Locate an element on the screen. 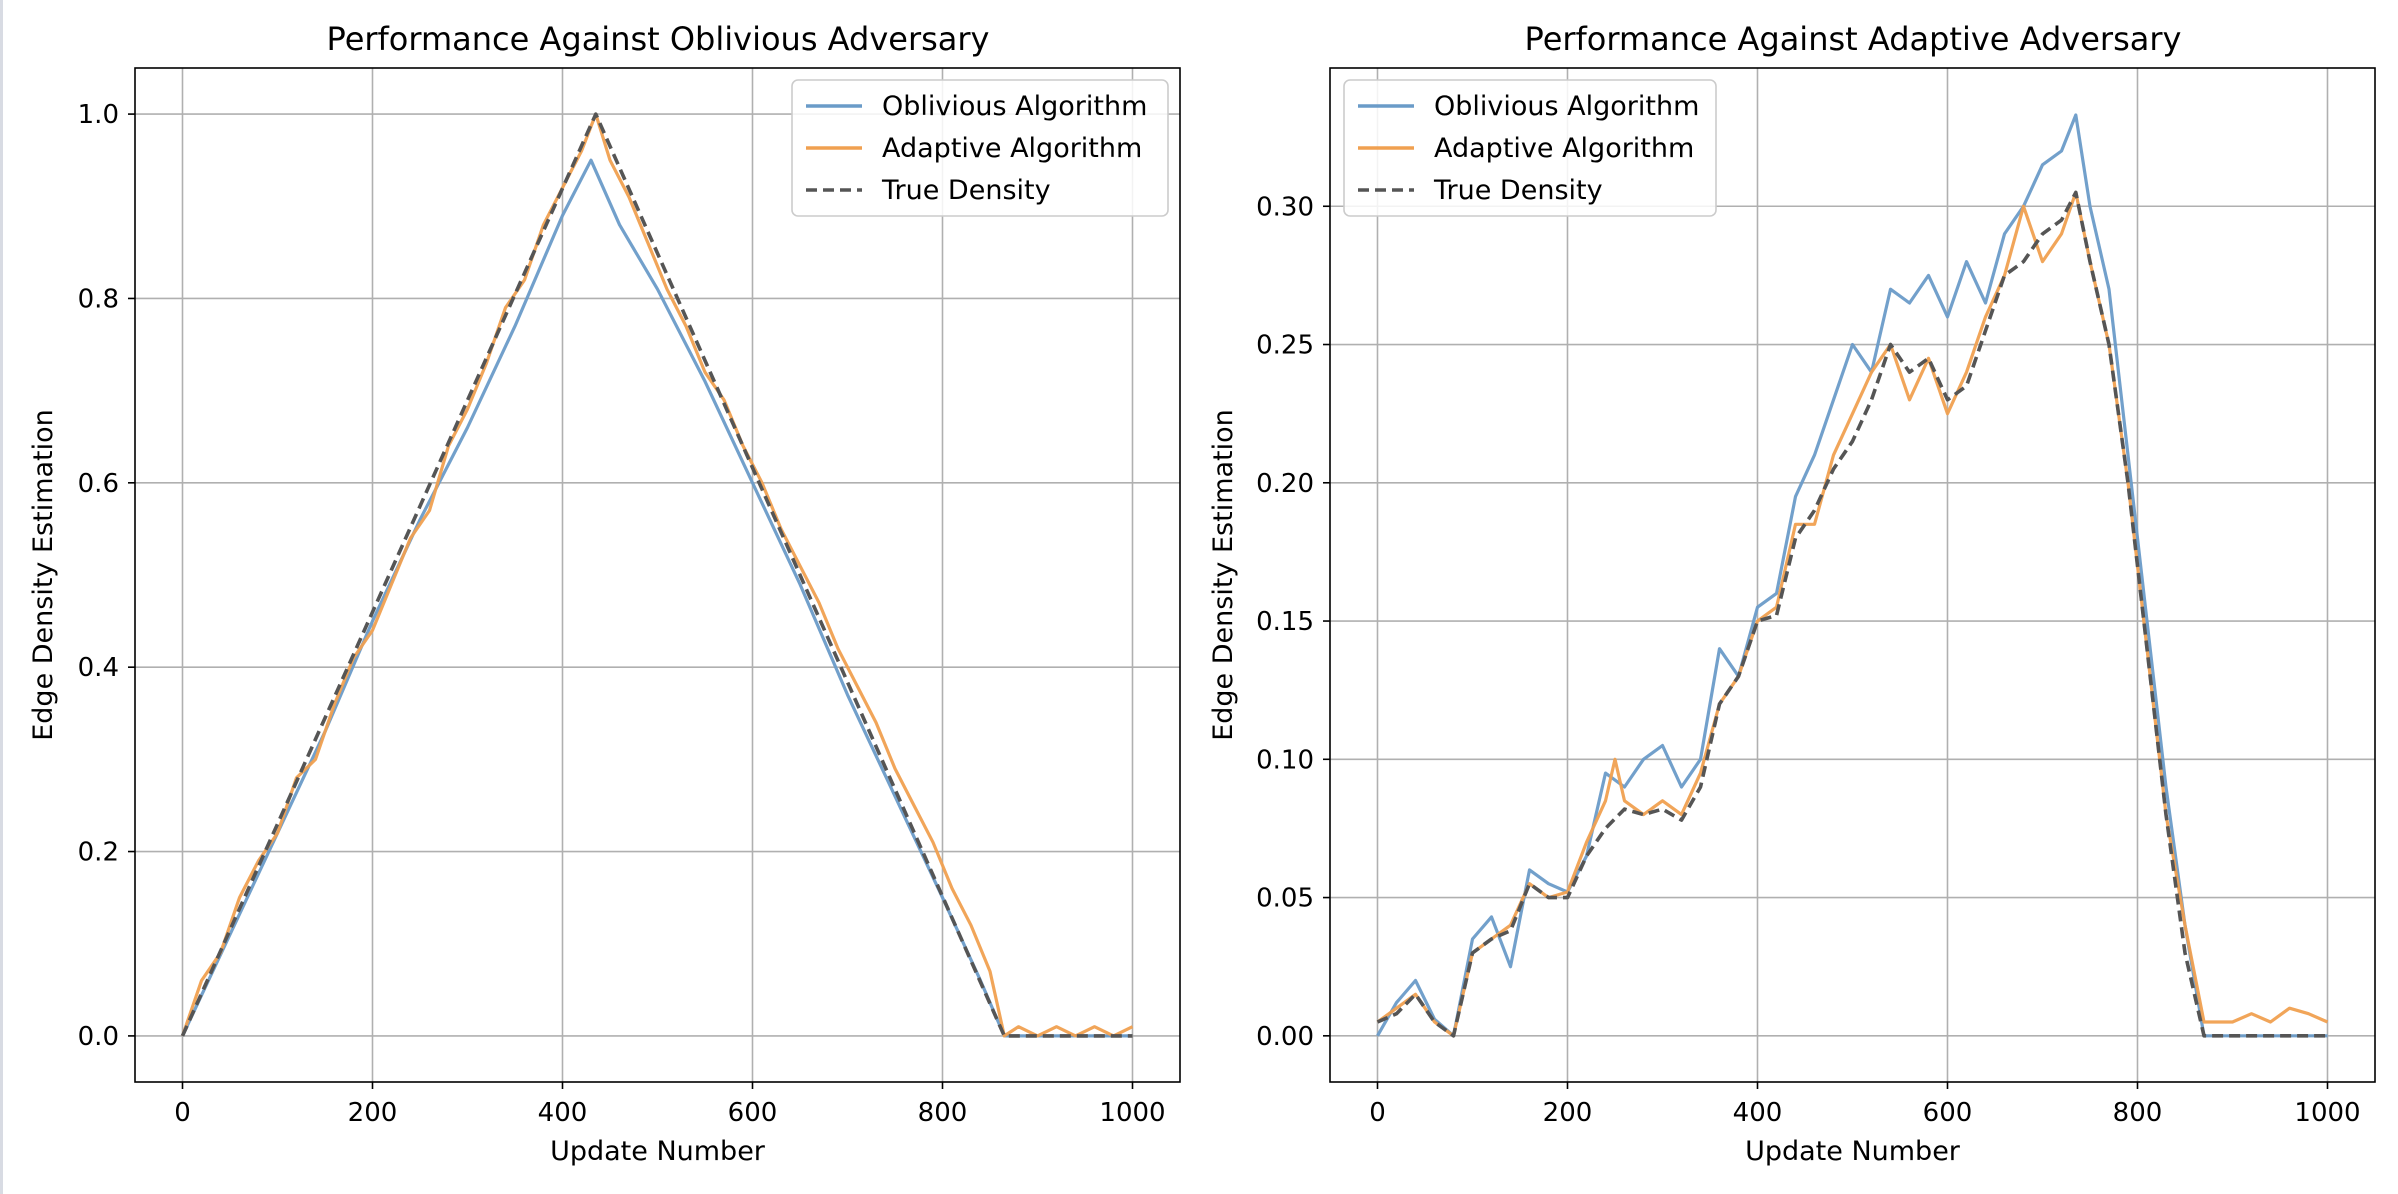  y-tick-label: 0.10 is located at coordinates (1285, 760).